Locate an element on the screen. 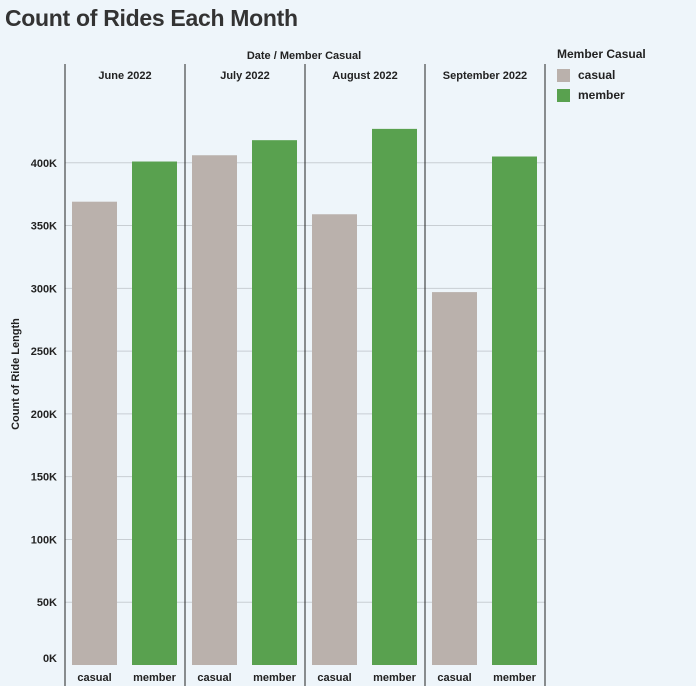 The width and height of the screenshot is (696, 686). x-tick-label-2-1: member is located at coordinates (395, 678).